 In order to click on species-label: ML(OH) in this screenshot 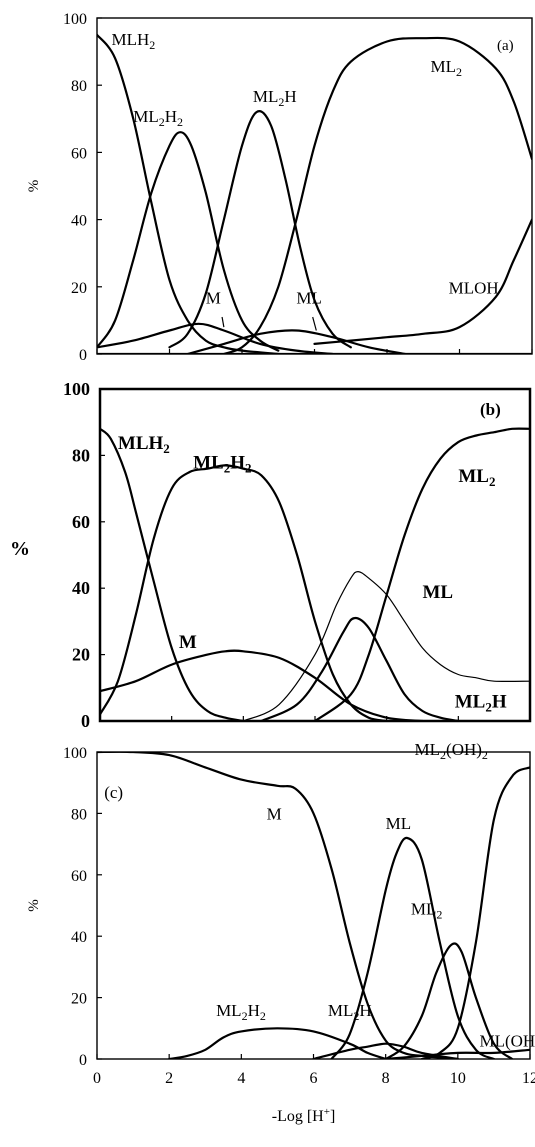, I will do `click(507, 1041)`.